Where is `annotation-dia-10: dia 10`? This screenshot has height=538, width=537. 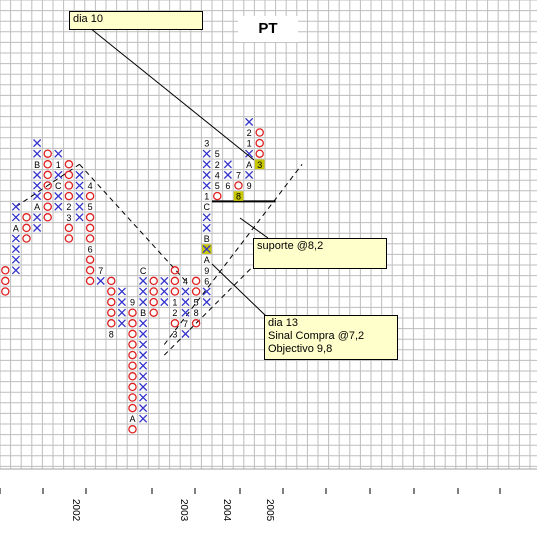
annotation-dia-10: dia 10 is located at coordinates (136, 20).